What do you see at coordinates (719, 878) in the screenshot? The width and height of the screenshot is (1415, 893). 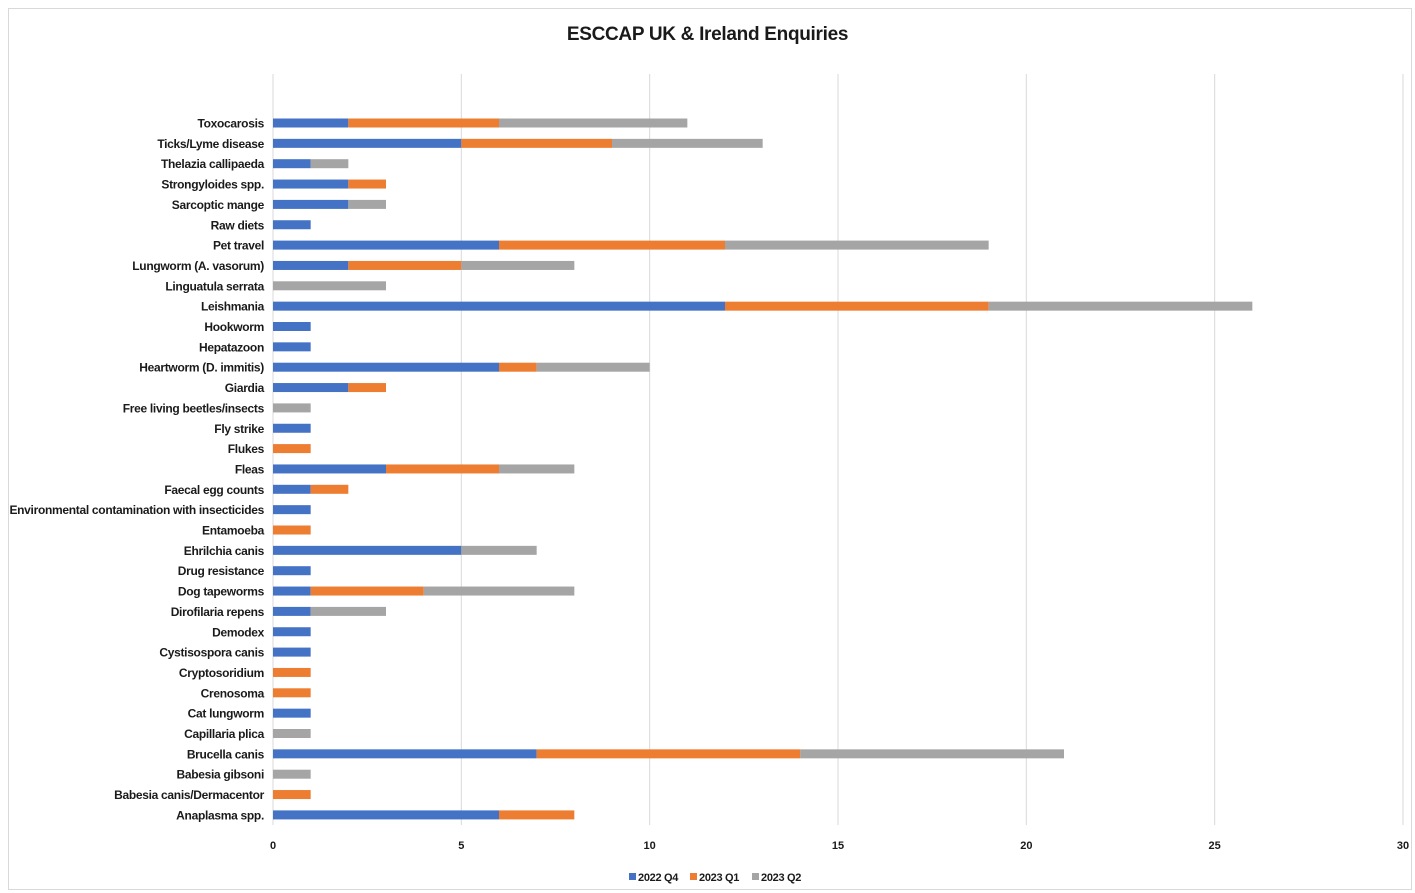 I see `legend-label: 2023 Q1` at bounding box center [719, 878].